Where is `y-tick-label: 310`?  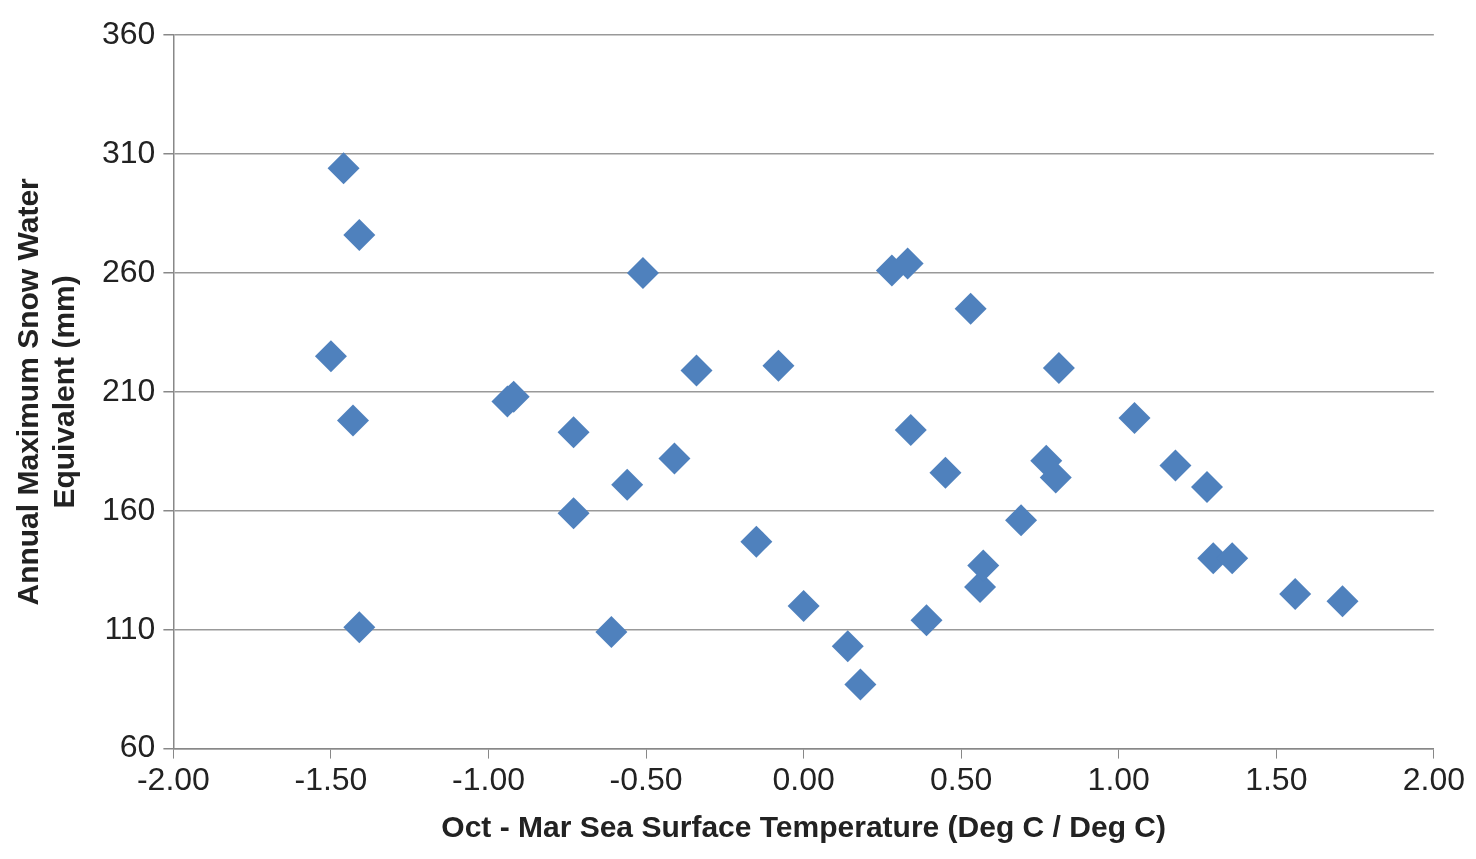 y-tick-label: 310 is located at coordinates (129, 151).